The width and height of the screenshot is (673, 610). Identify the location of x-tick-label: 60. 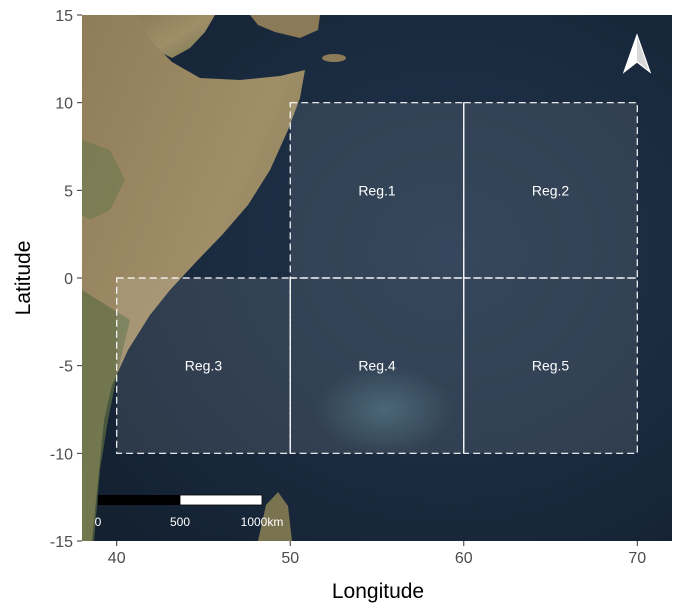
(464, 558).